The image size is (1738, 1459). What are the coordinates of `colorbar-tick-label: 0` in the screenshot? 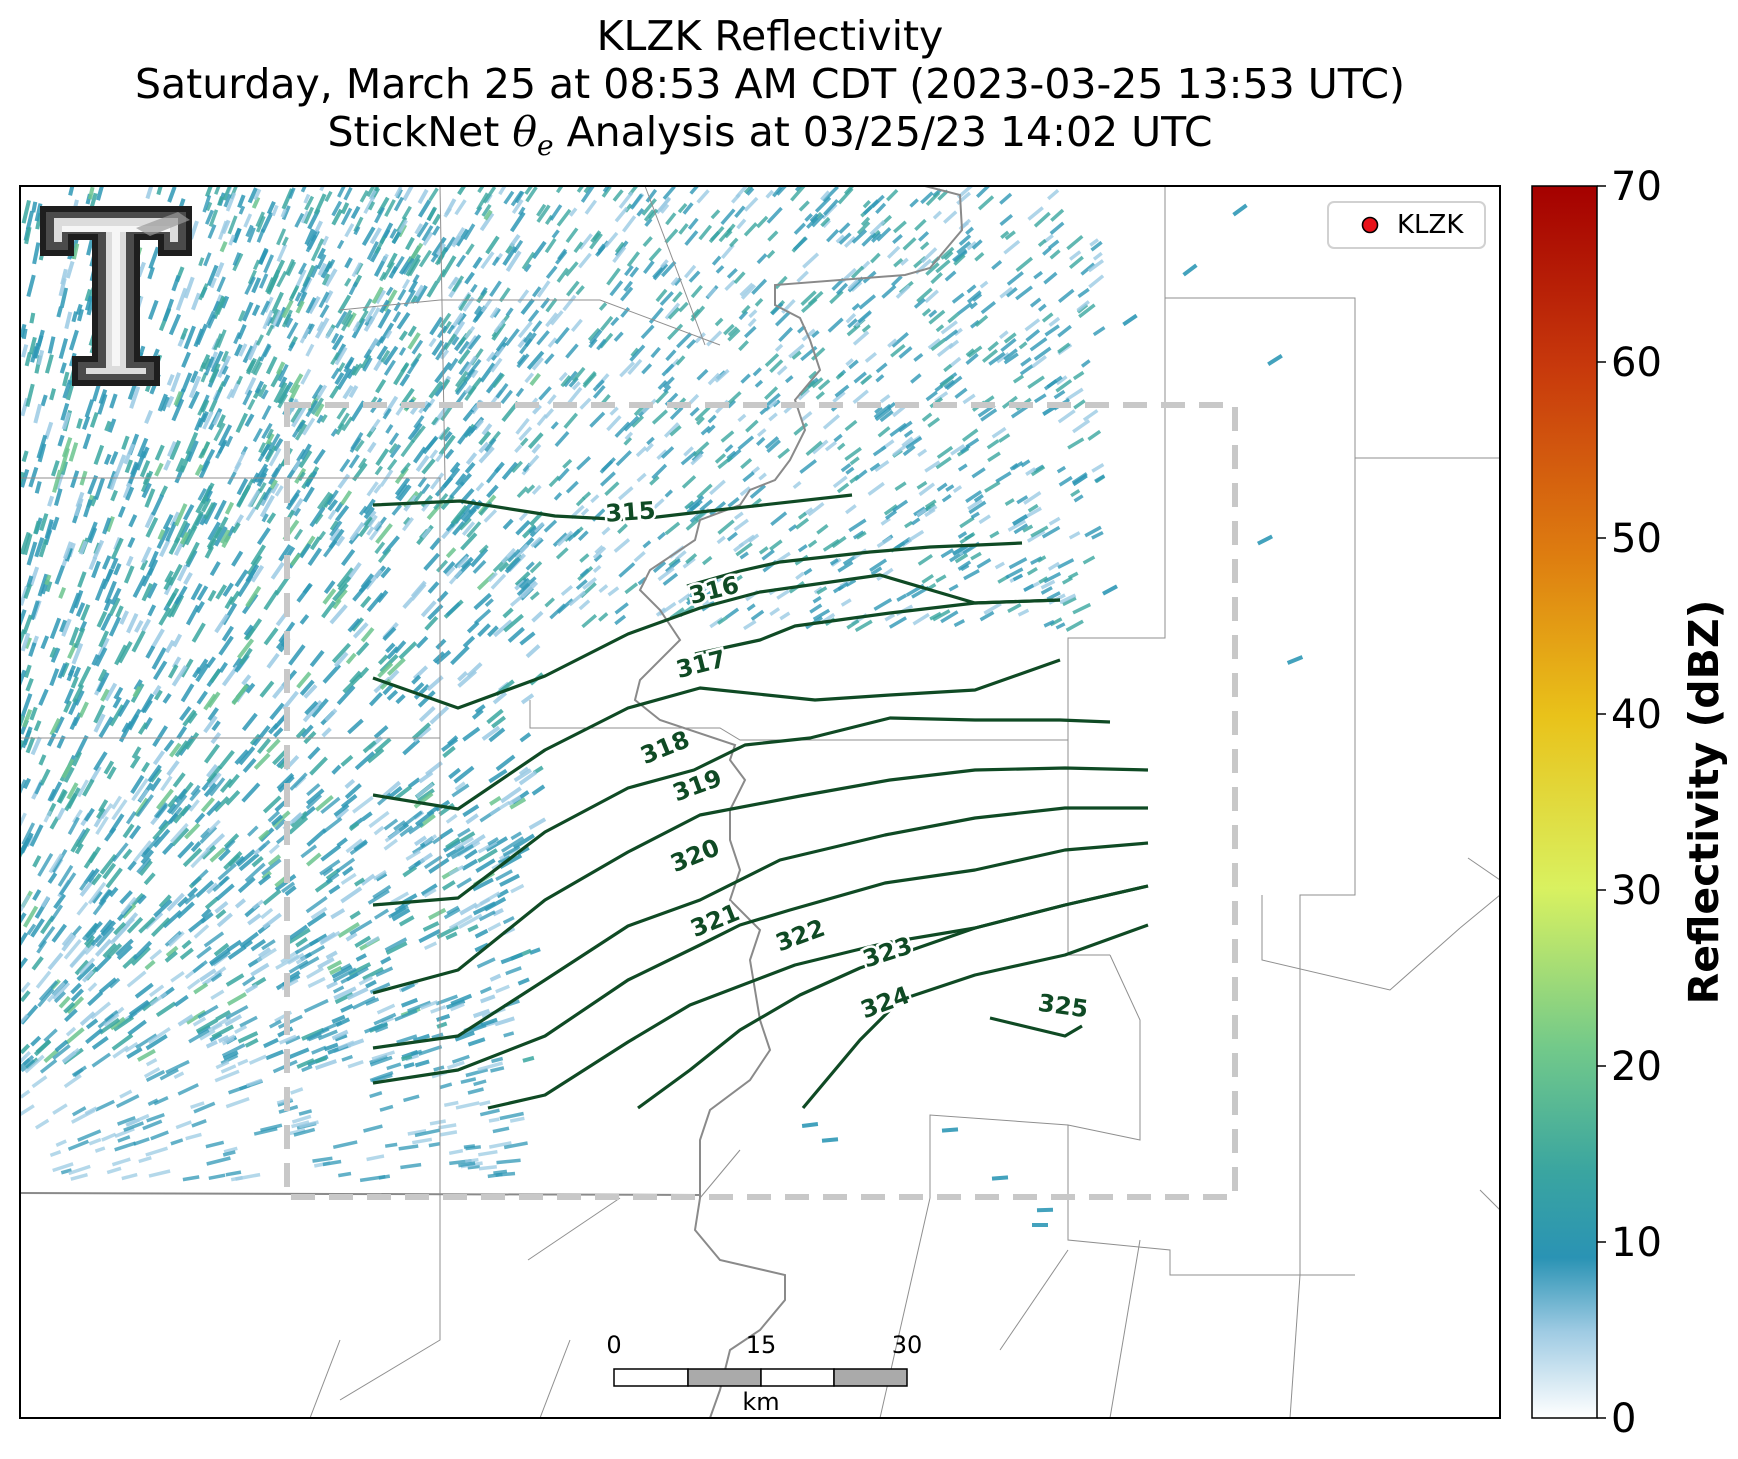 It's located at (1623, 1419).